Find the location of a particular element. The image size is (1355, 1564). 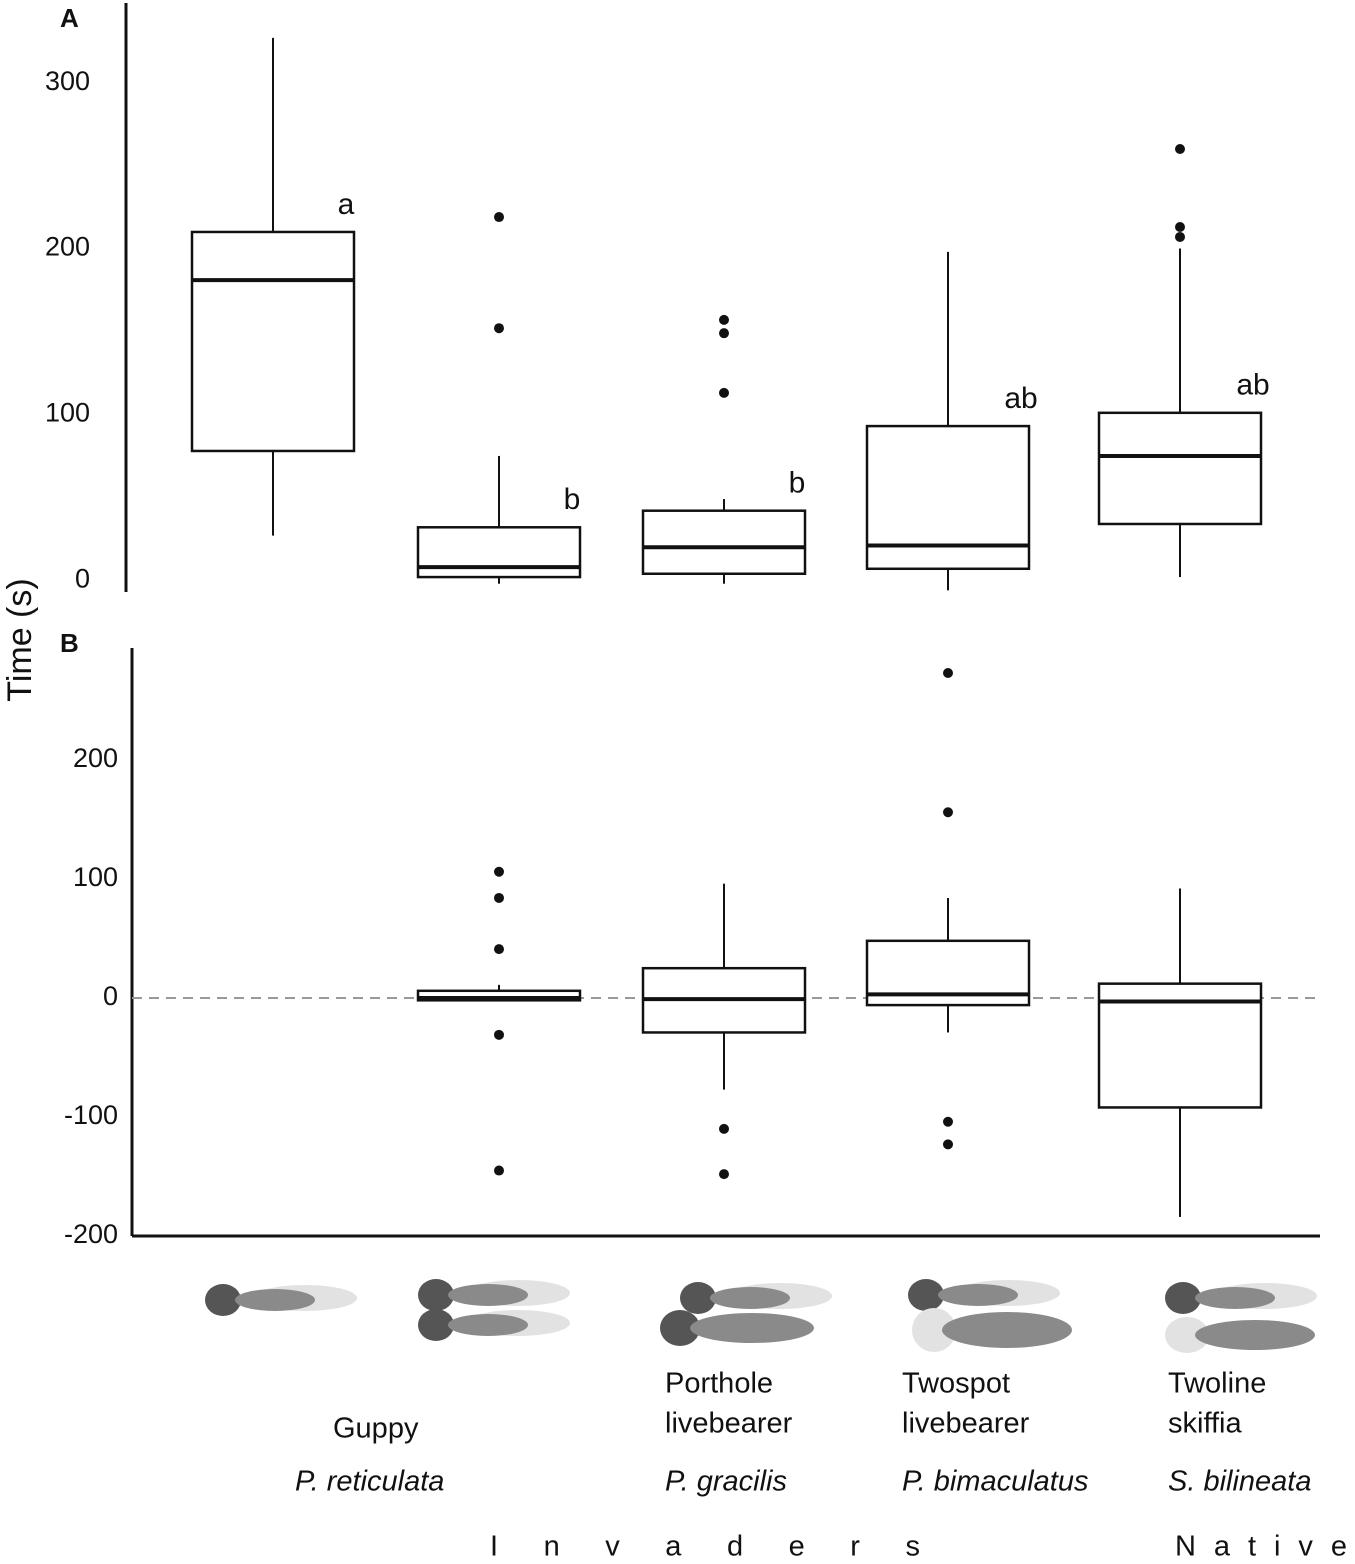

category-label: Twoline is located at coordinates (1217, 1384).